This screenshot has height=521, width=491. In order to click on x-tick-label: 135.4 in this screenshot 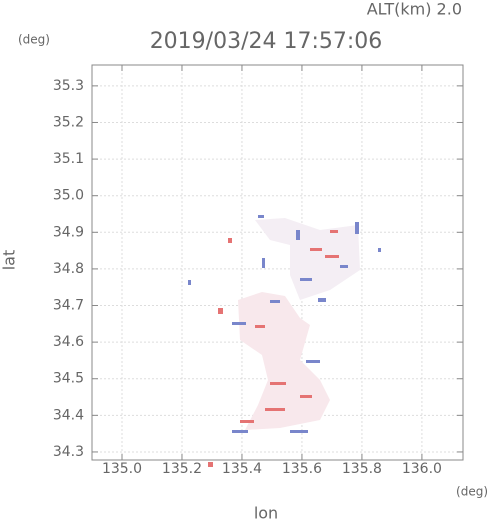, I will do `click(242, 469)`.